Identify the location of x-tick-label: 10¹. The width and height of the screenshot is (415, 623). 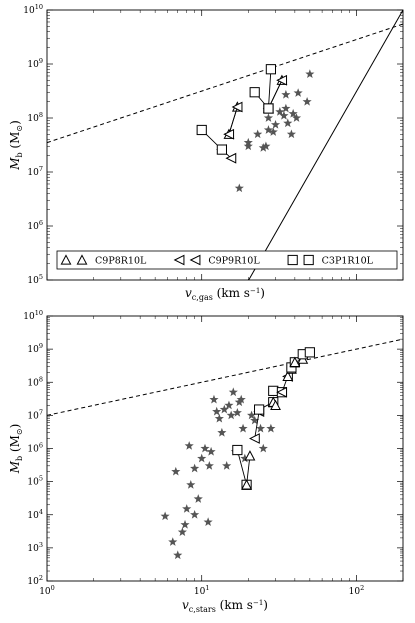
(202, 590).